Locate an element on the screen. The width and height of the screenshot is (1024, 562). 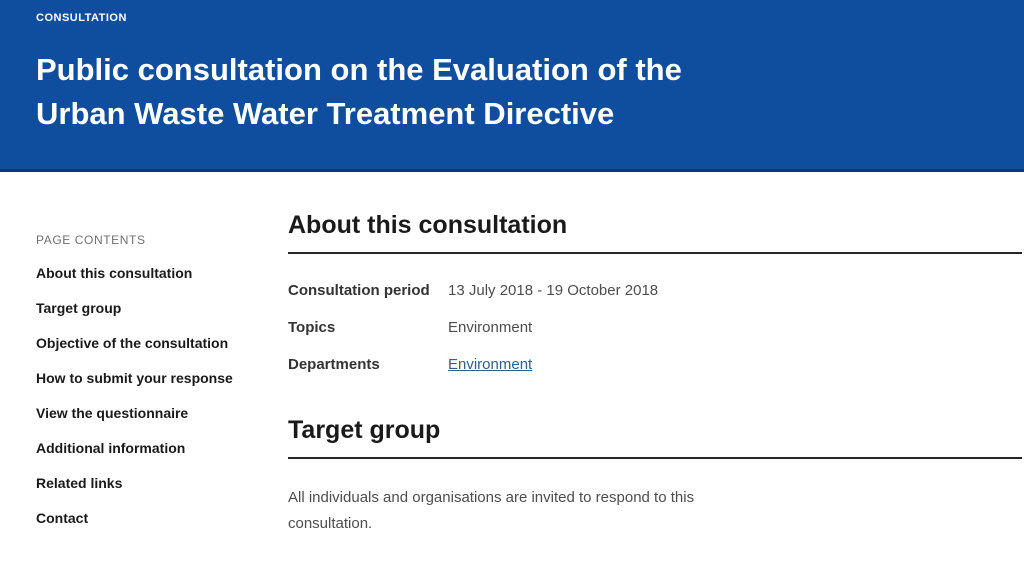
sidebar-item-target-group: Target group is located at coordinates (144, 308).